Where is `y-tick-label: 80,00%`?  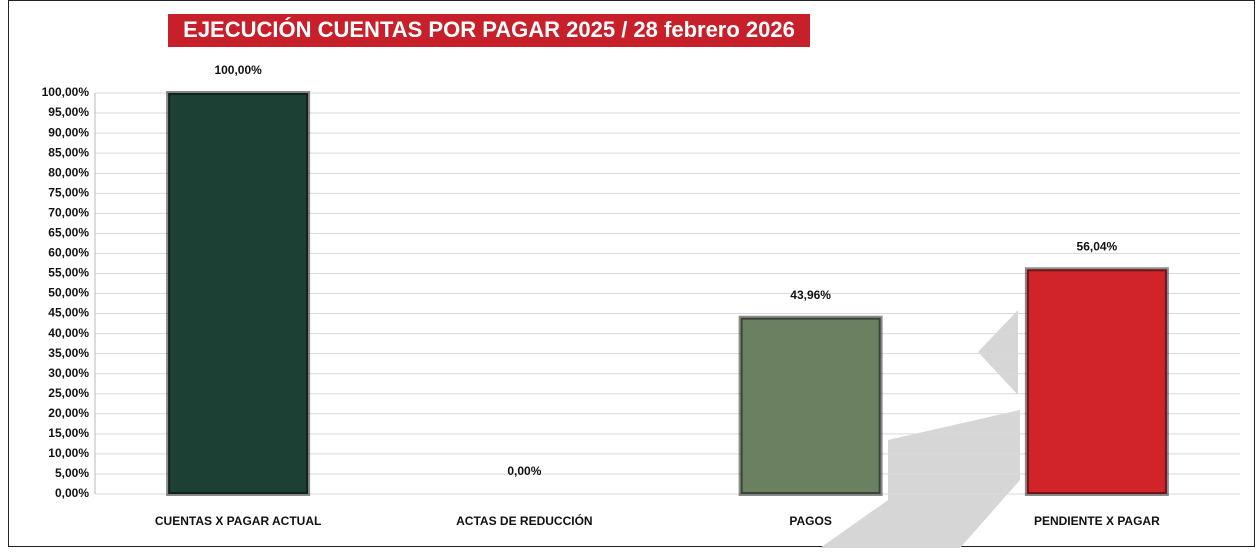
y-tick-label: 80,00% is located at coordinates (68, 172).